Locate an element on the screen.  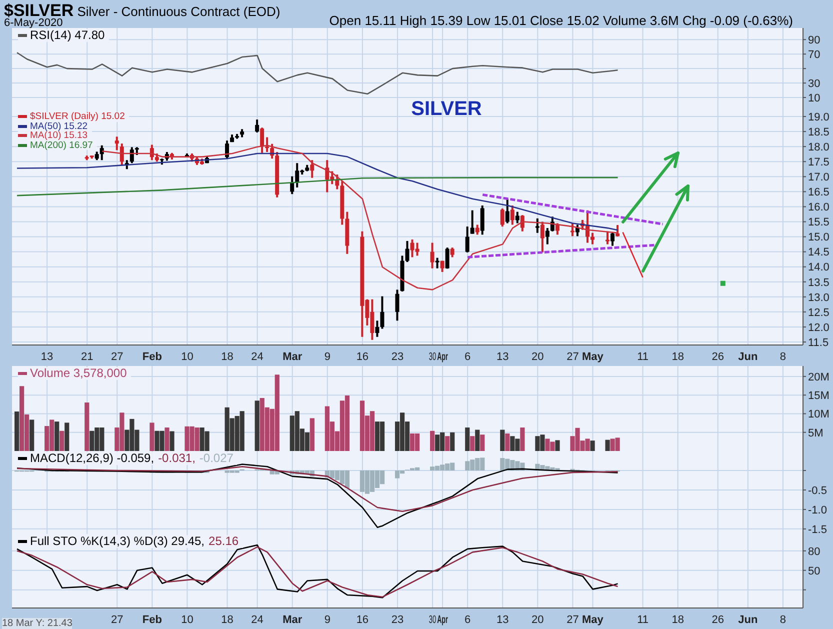
y-tick-label: 5M is located at coordinates (816, 433).